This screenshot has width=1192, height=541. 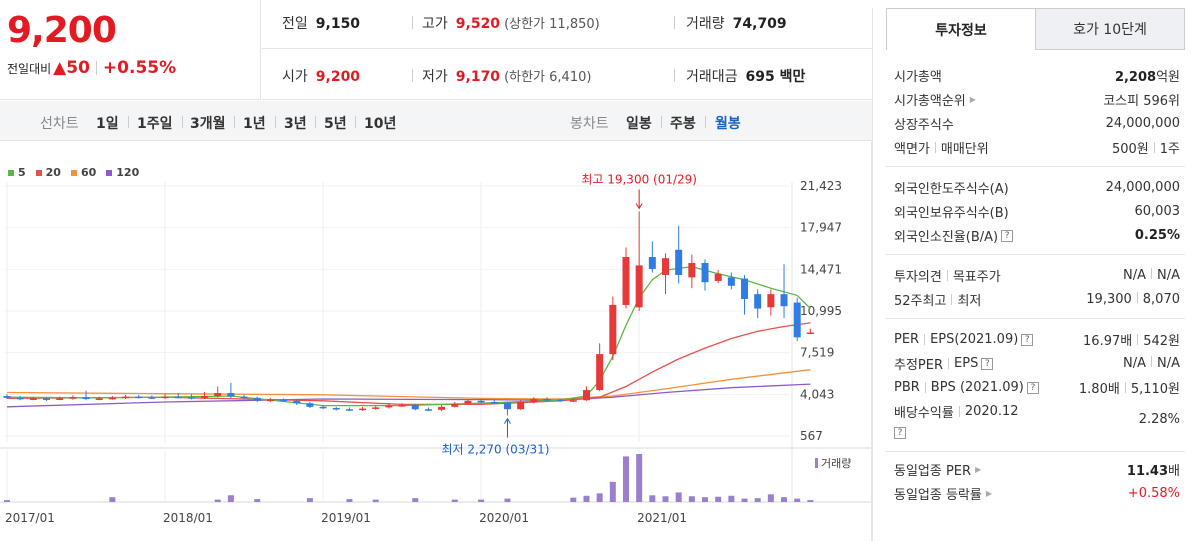 What do you see at coordinates (1146, 147) in the screenshot?
I see `par-unit-value: 500원 1주` at bounding box center [1146, 147].